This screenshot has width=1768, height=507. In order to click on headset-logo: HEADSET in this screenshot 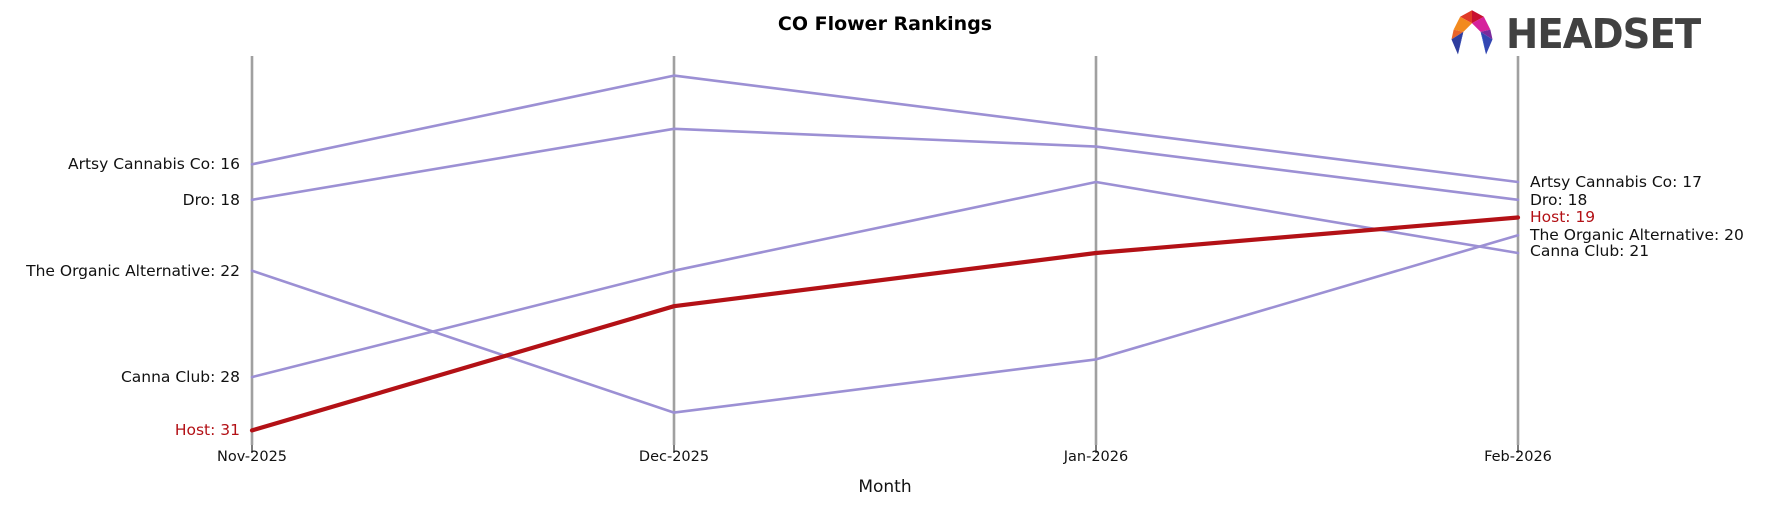, I will do `click(1579, 34)`.